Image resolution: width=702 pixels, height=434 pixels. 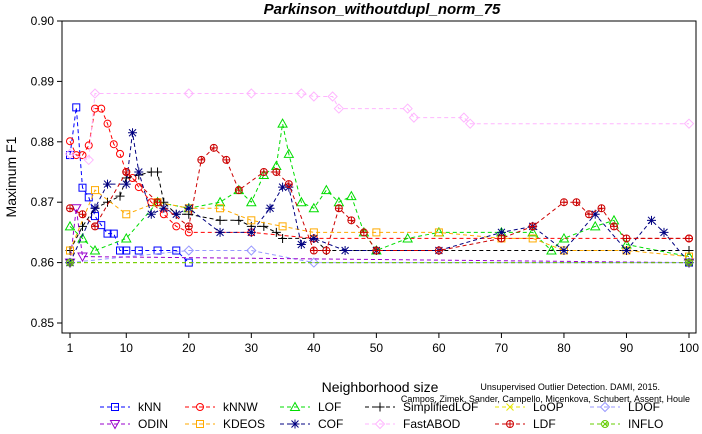 I want to click on x-tick-label: 40, so click(x=314, y=348).